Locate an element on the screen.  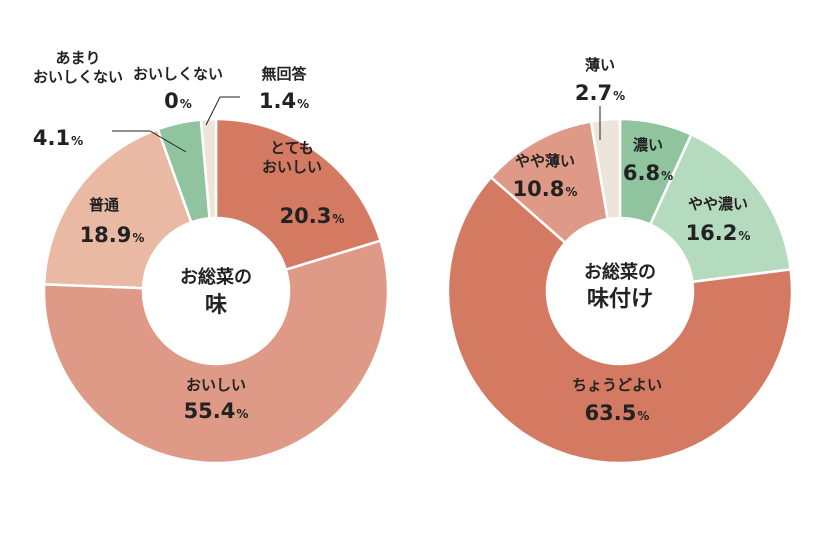
slice-label-2-3: ちょうどよい is located at coordinates (617, 385).